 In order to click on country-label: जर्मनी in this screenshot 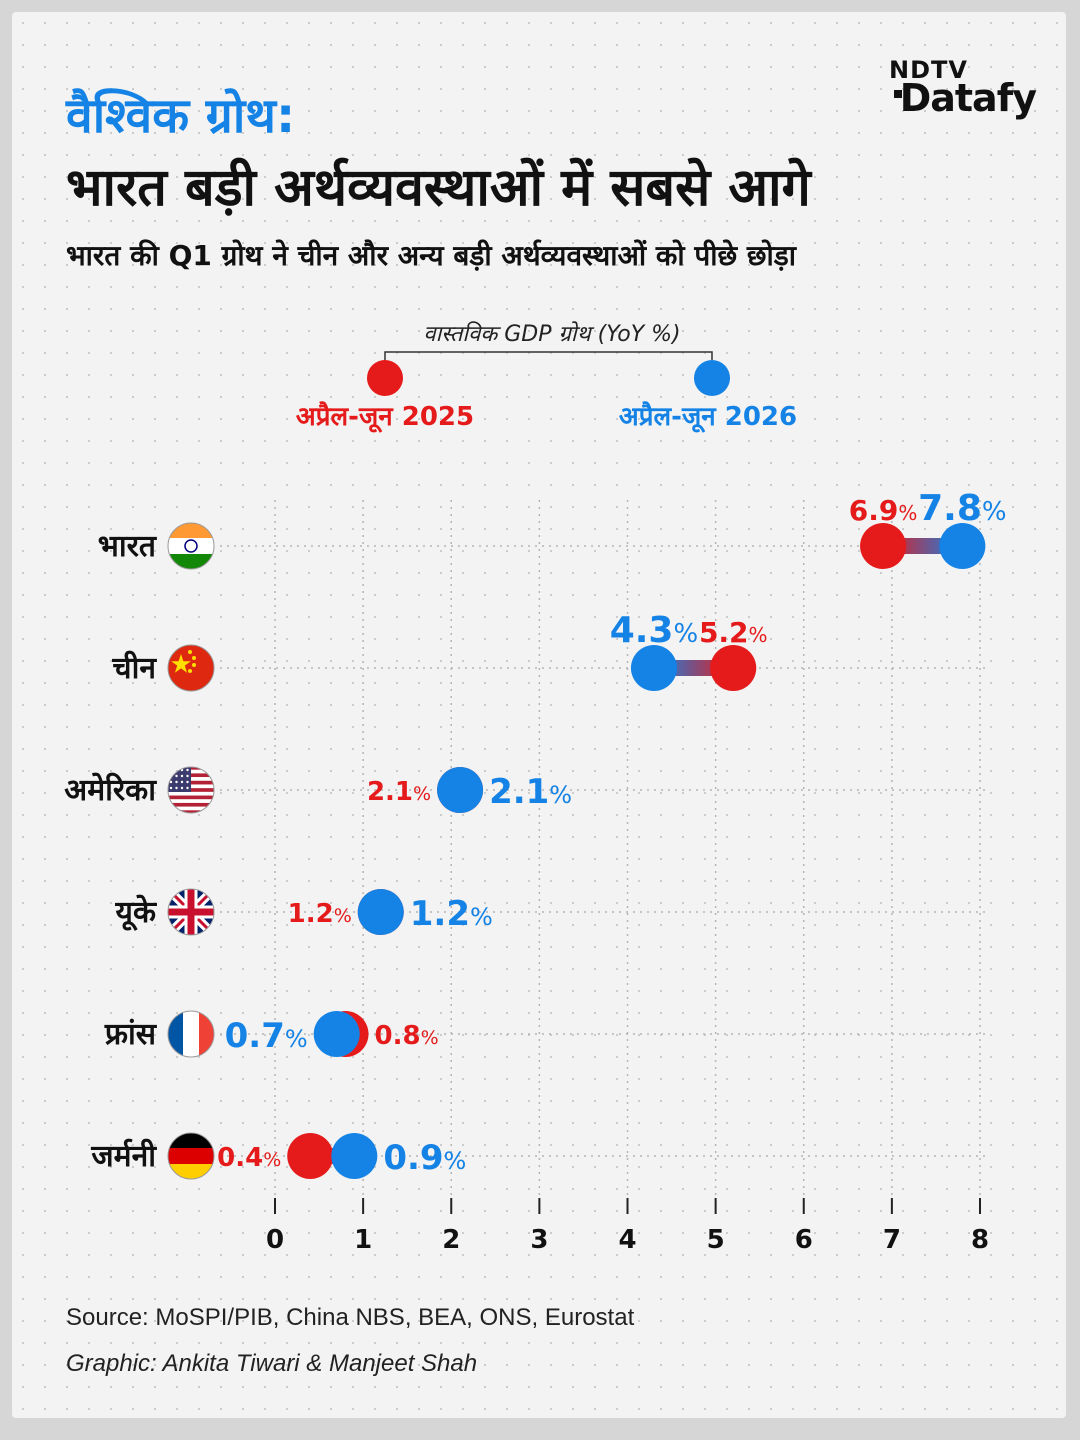, I will do `click(123, 1156)`.